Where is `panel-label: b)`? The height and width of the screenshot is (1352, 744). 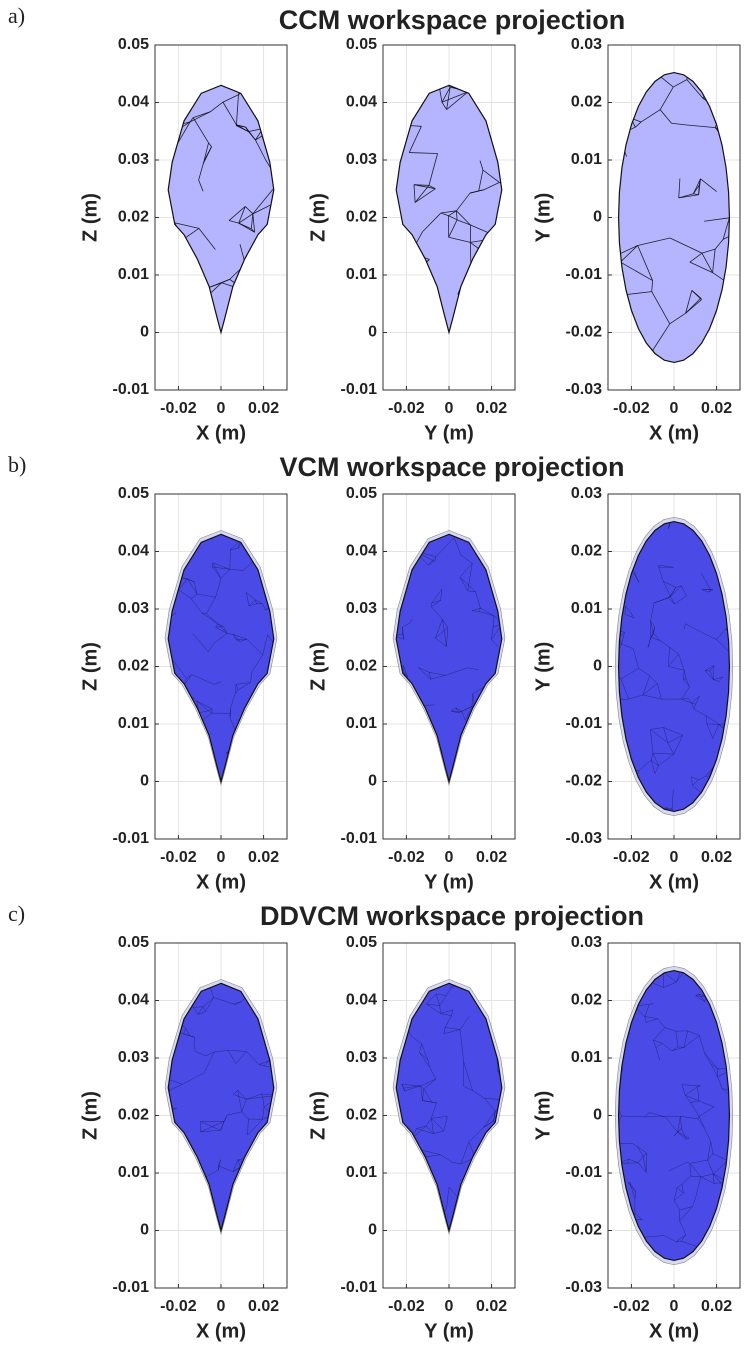
panel-label: b) is located at coordinates (17, 464).